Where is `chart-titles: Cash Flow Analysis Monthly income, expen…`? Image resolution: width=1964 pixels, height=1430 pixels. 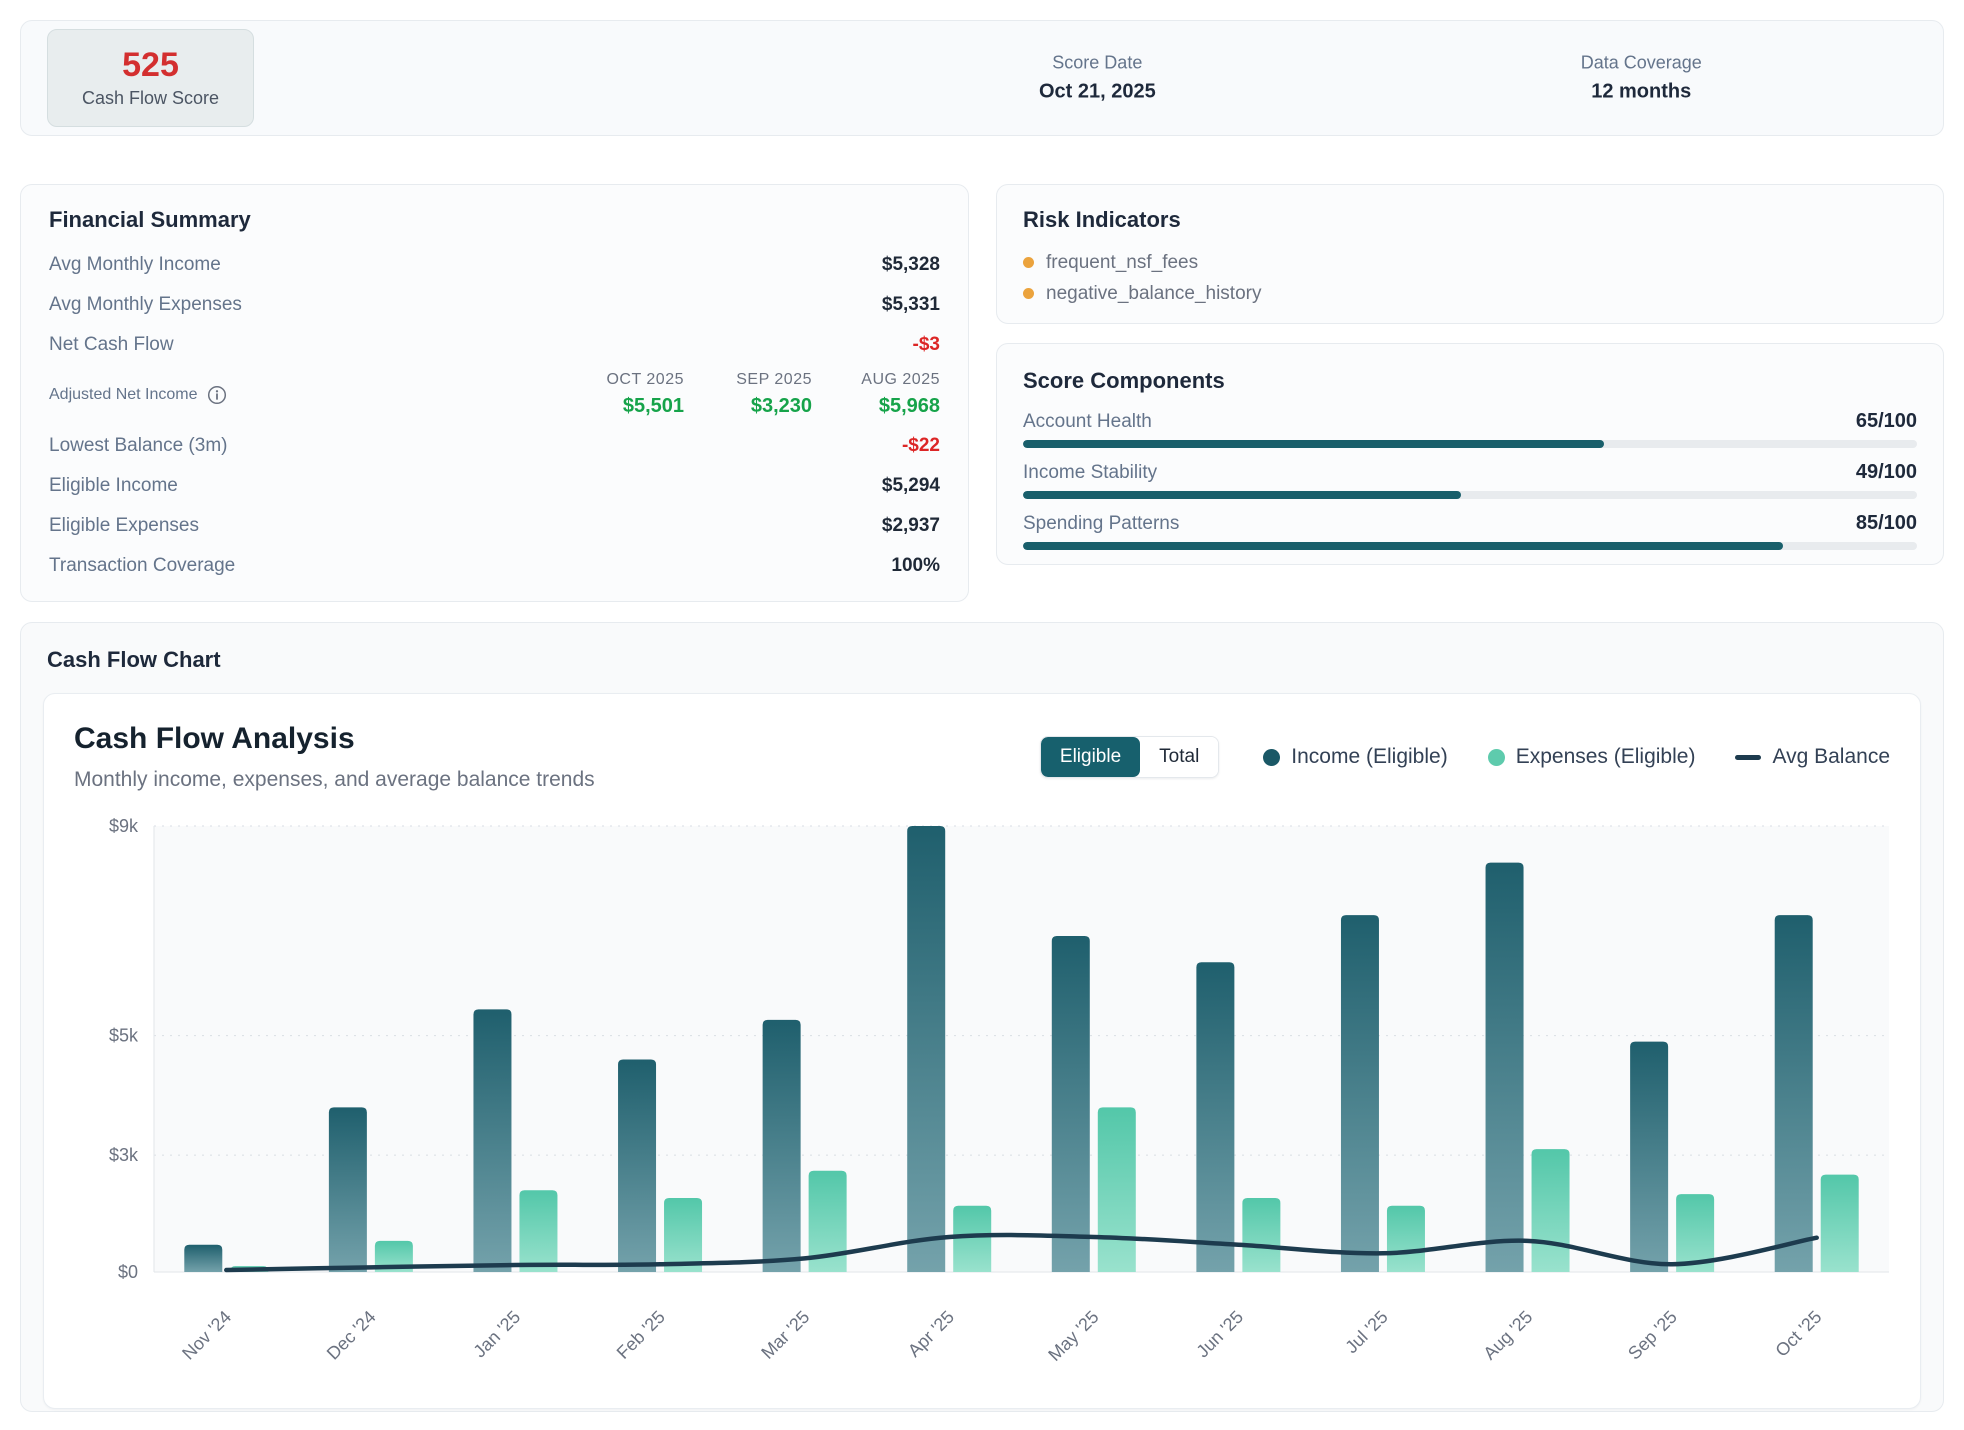
chart-titles: Cash Flow Analysis Monthly income, expen… is located at coordinates (334, 757).